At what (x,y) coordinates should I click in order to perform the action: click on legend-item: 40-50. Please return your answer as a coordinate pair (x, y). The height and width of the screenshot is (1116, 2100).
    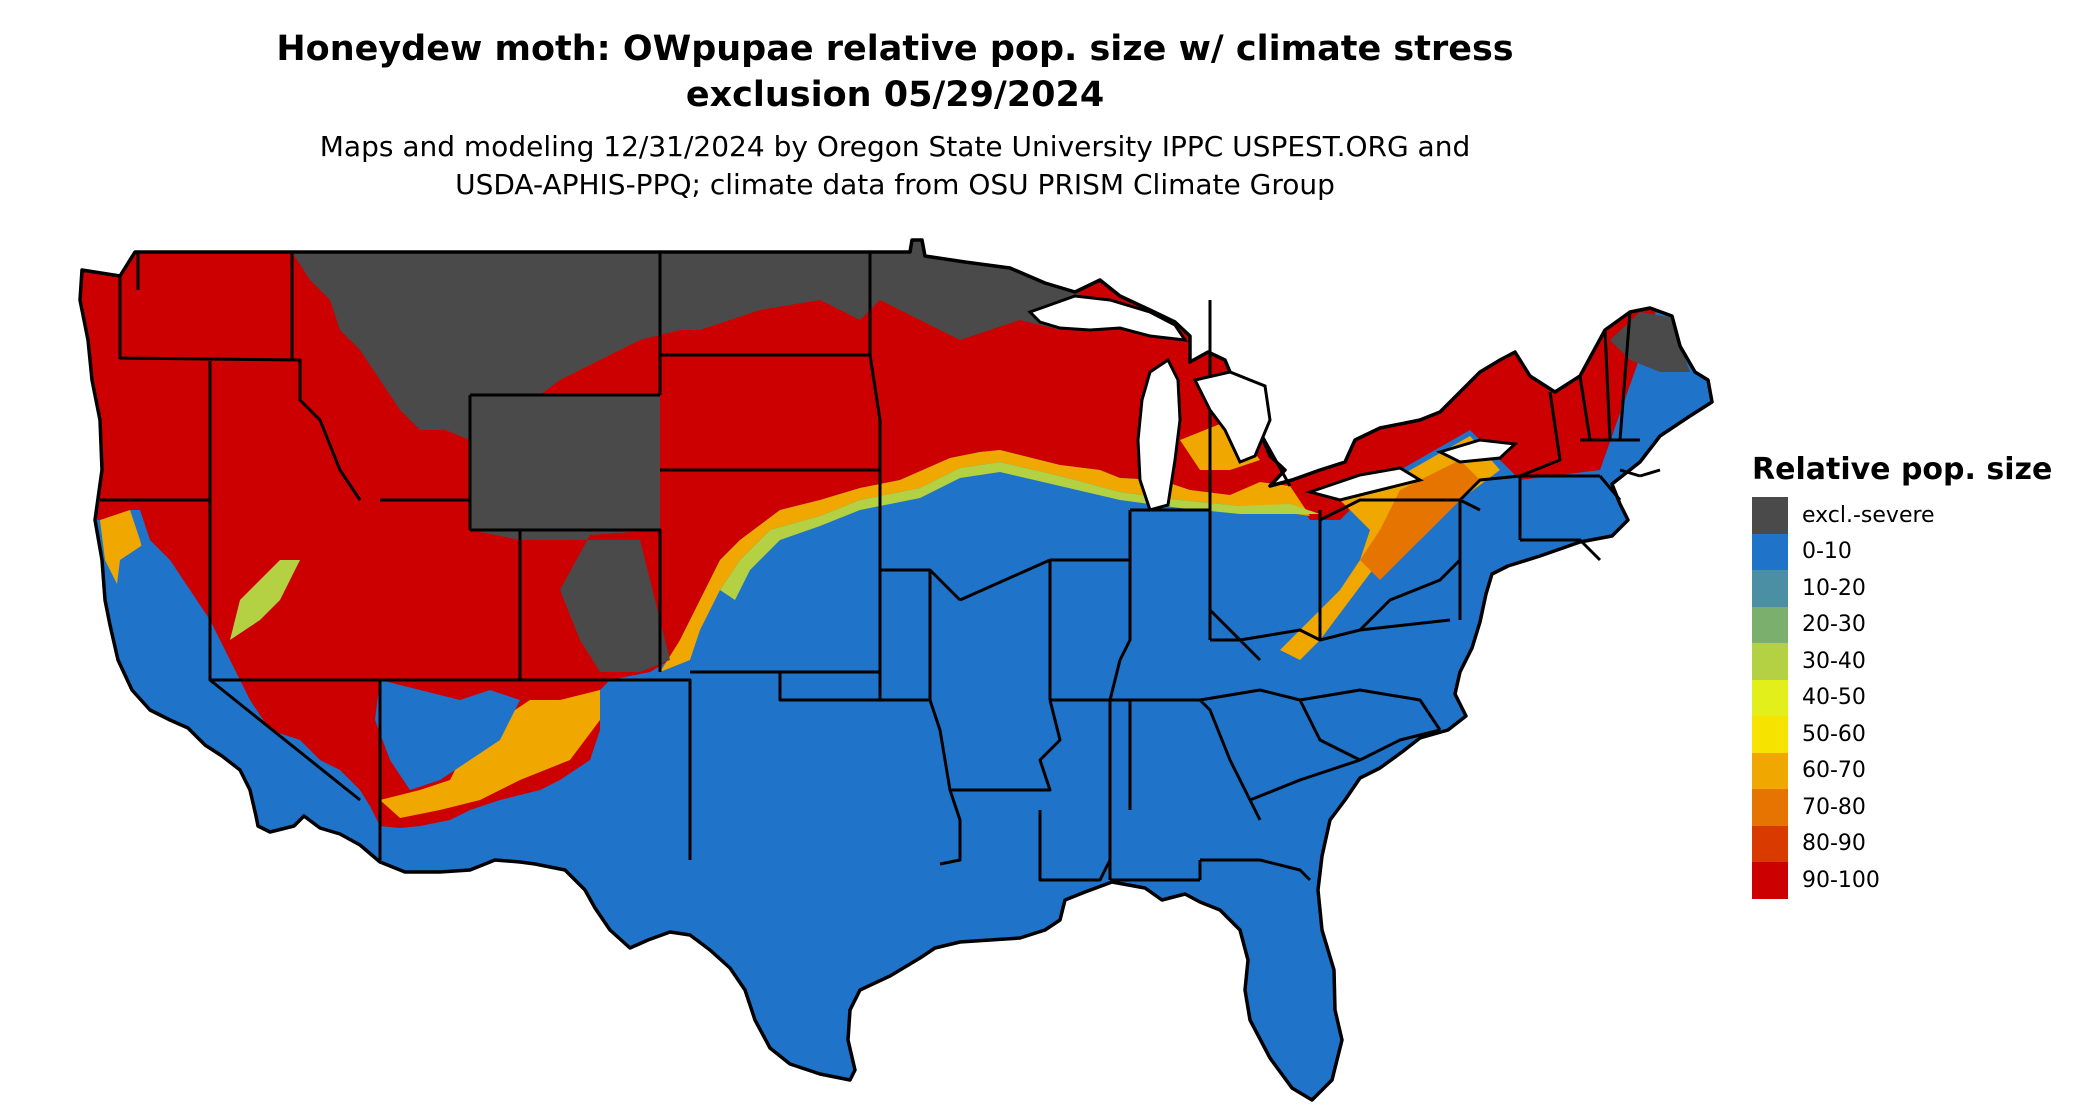
    Looking at the image, I should click on (1902, 697).